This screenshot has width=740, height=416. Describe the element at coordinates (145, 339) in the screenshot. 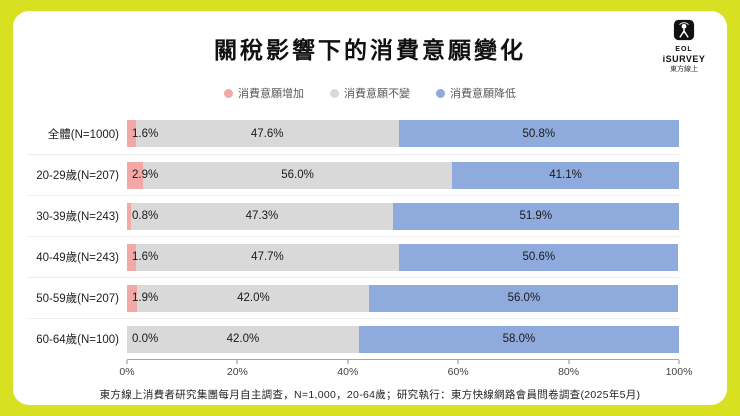

I see `value-label-increase: 0.0%` at that location.